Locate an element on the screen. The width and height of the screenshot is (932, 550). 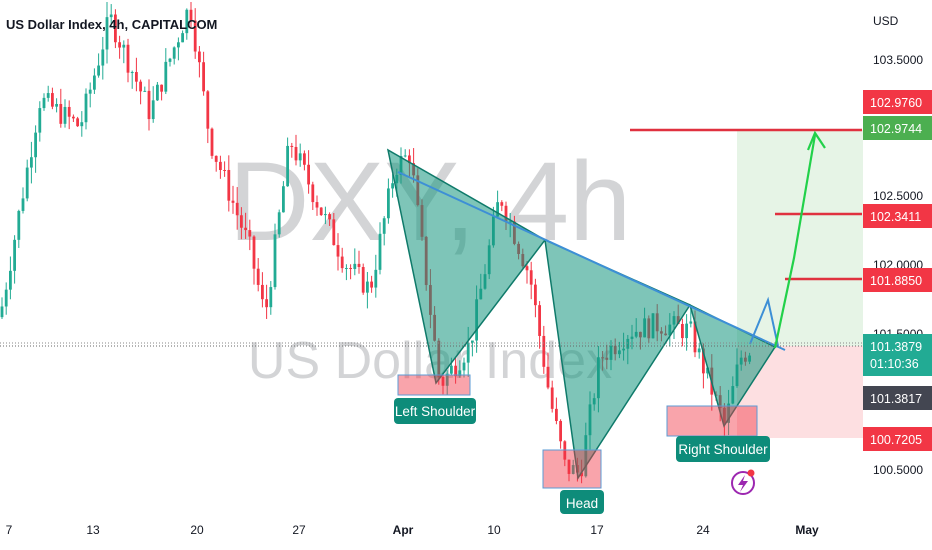
svg-text: 102.3411 is located at coordinates (895, 217).